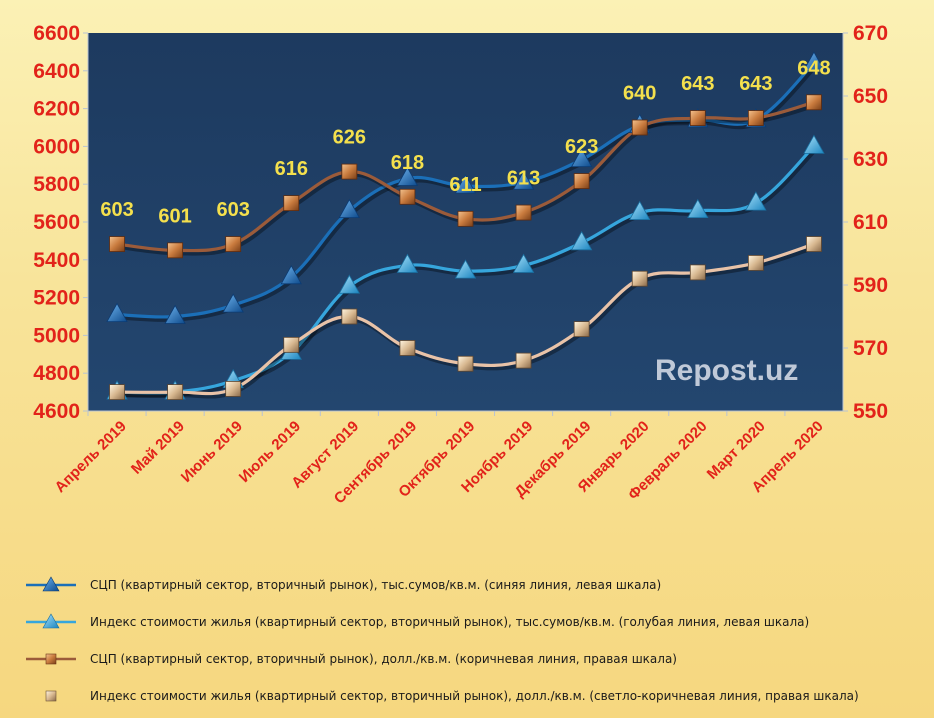  Describe the element at coordinates (56, 373) in the screenshot. I see `left-tick-label: 4800` at that location.